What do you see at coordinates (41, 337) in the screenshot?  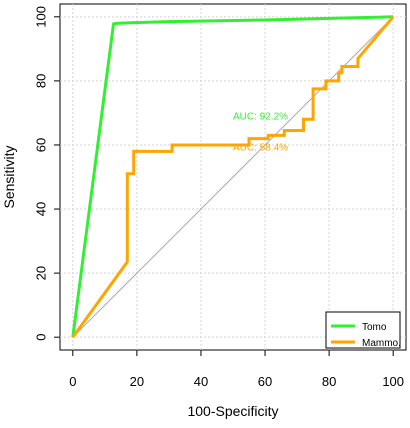 I see `y-tick-label: 0` at bounding box center [41, 337].